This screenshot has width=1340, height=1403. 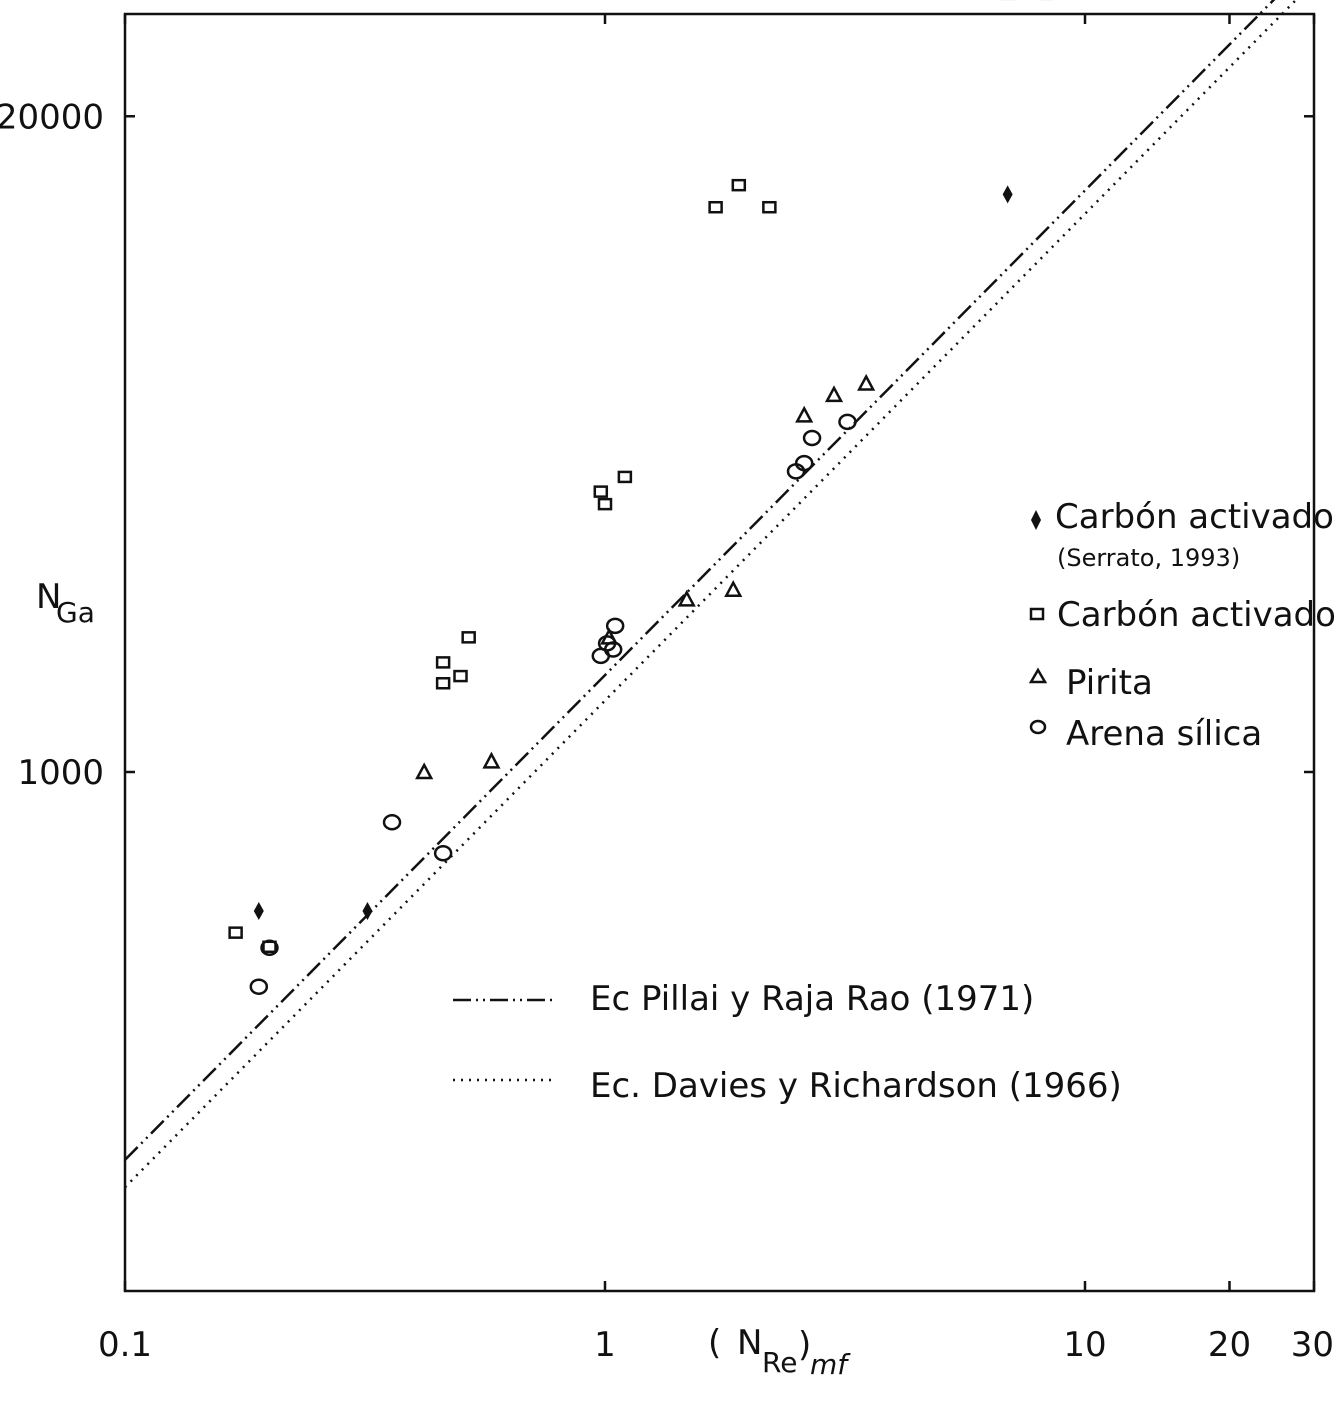 I want to click on legend-item-pirita: Pirita, so click(x=1090, y=683).